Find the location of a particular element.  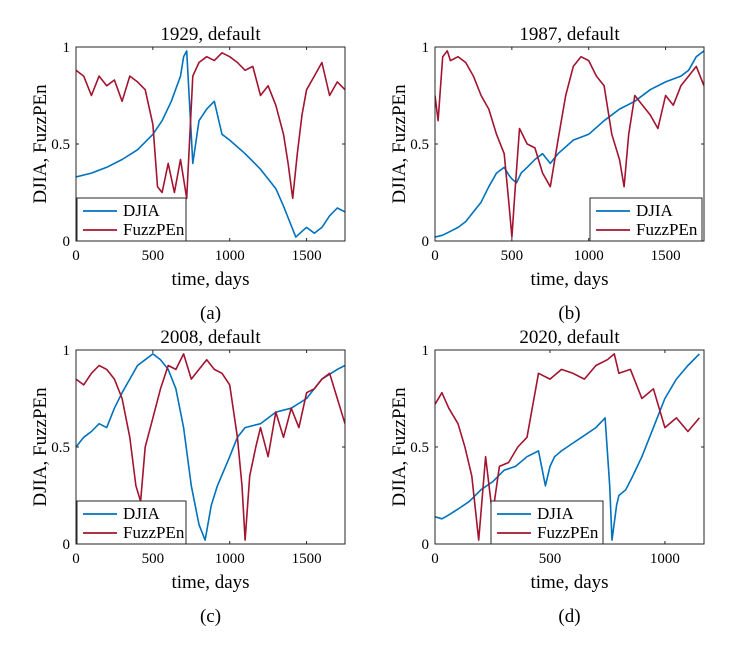

chart-title: 2008, default is located at coordinates (210, 337).